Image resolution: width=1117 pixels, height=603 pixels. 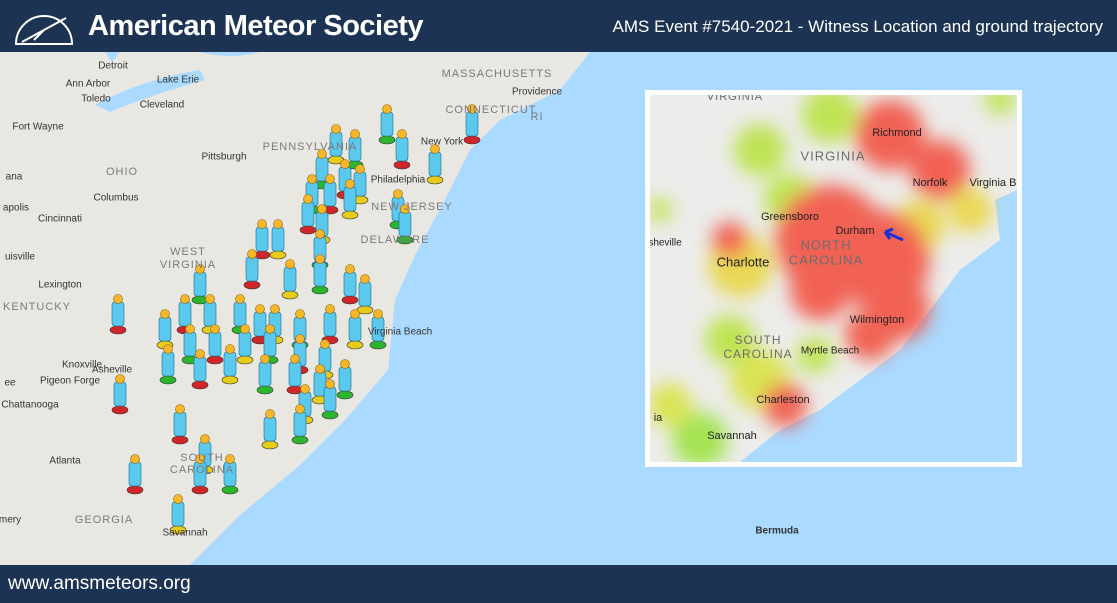 I want to click on map-label: KENTUCKY, so click(x=37, y=307).